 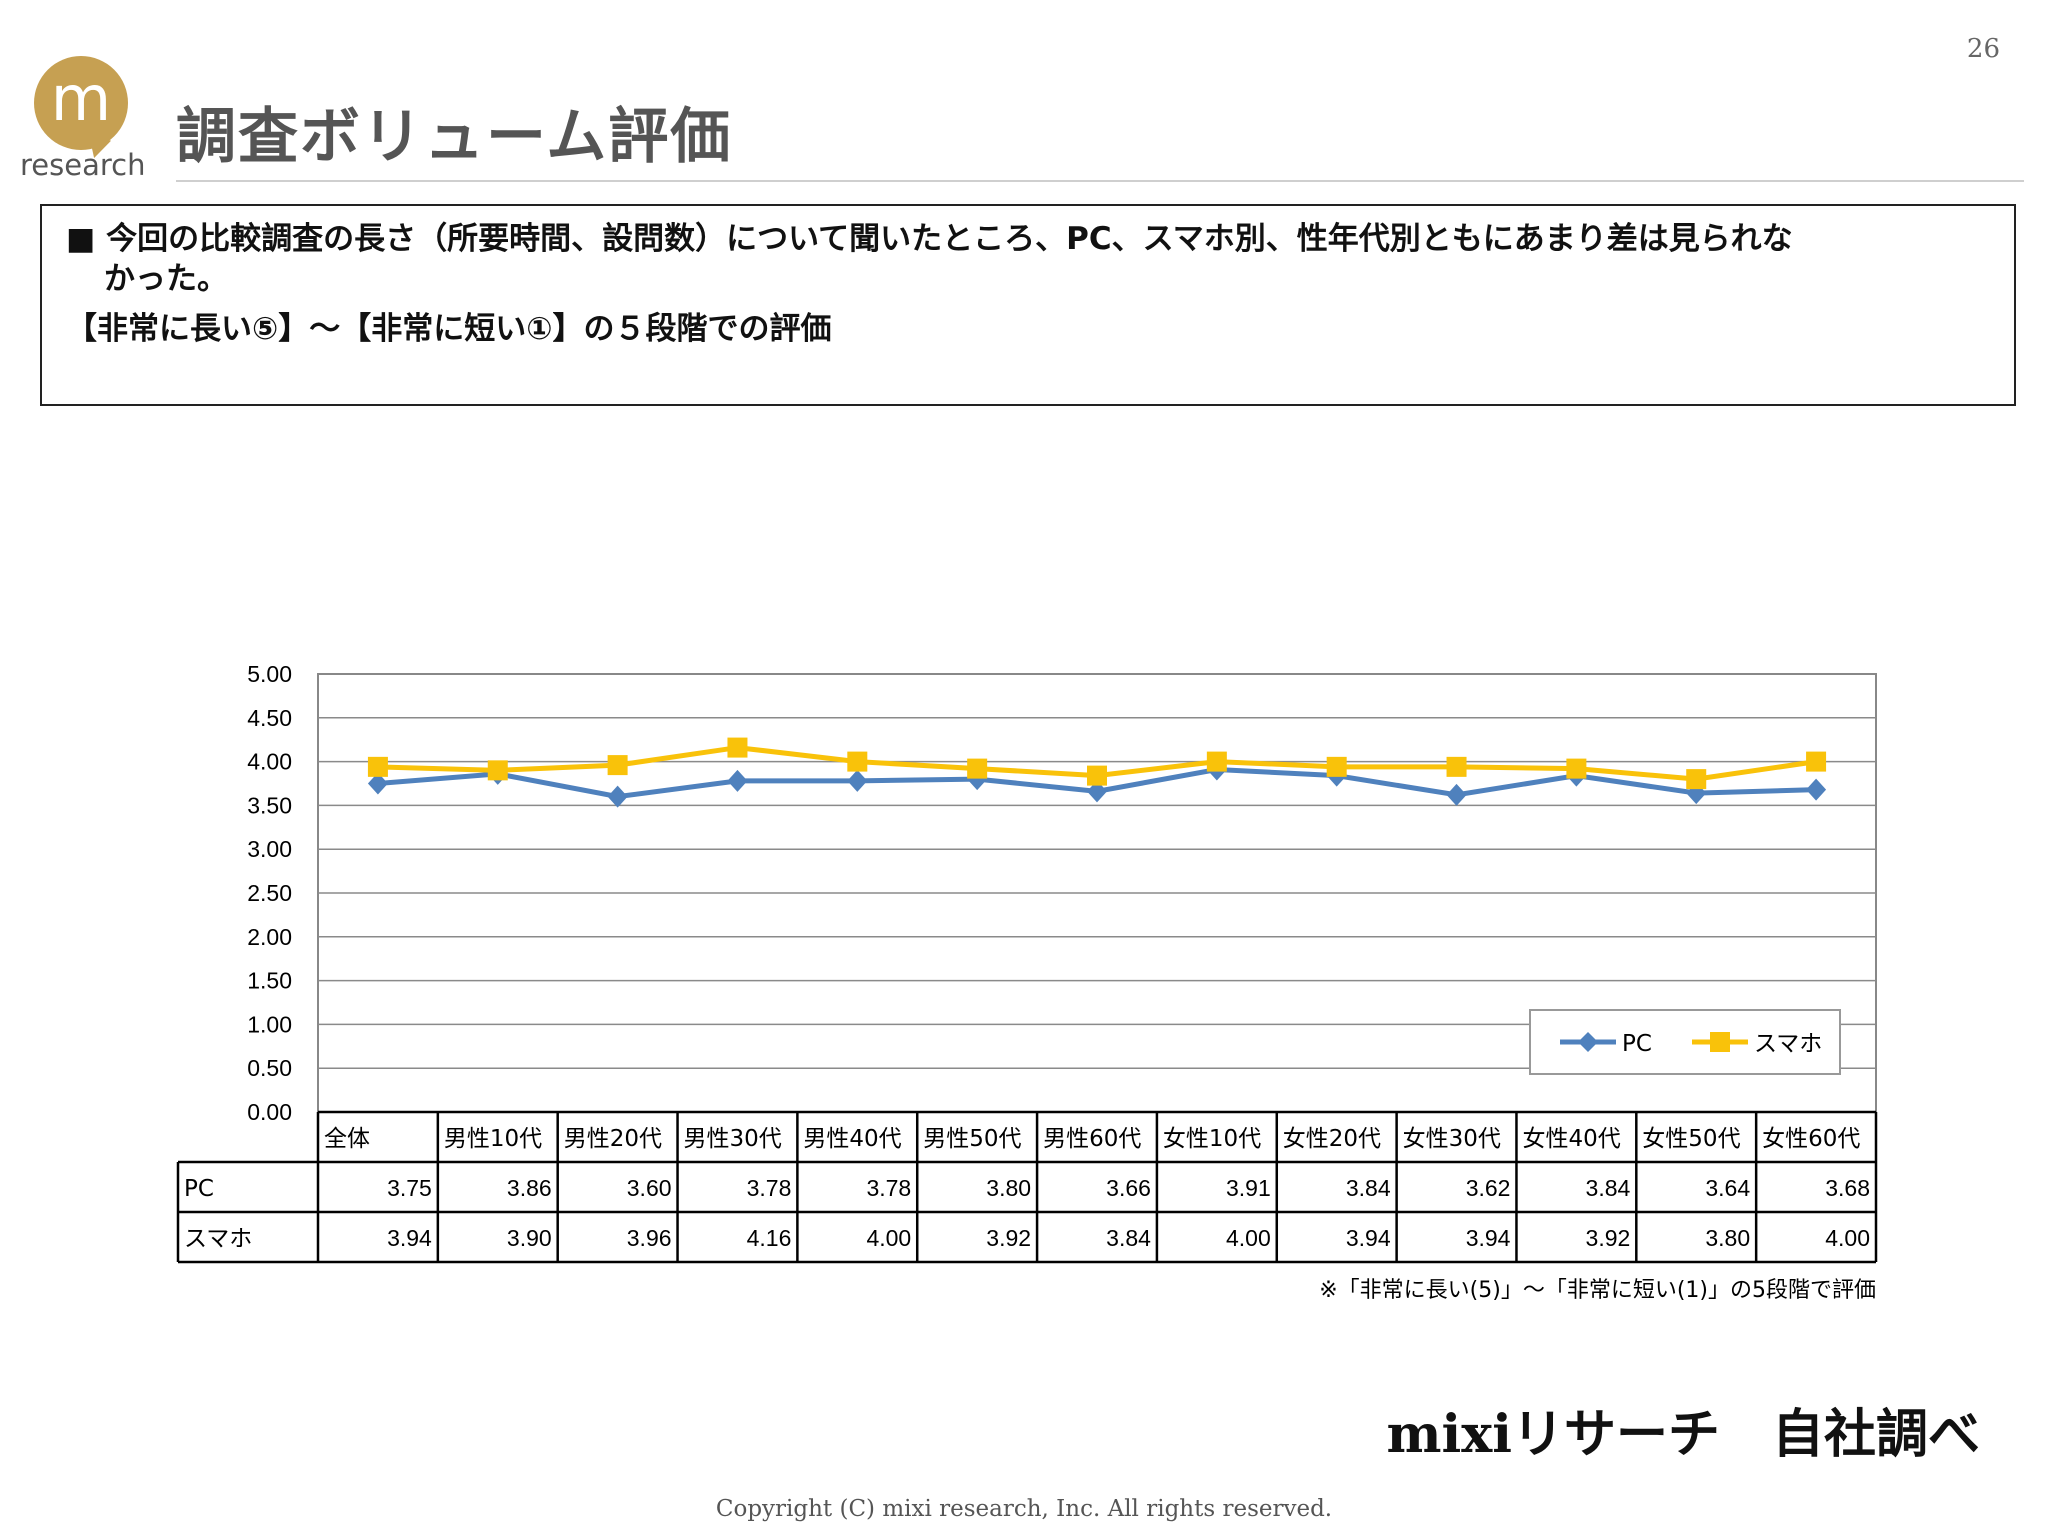 What do you see at coordinates (1683, 1434) in the screenshot?
I see `source-credit: mixiリサーチ 自社調べ` at bounding box center [1683, 1434].